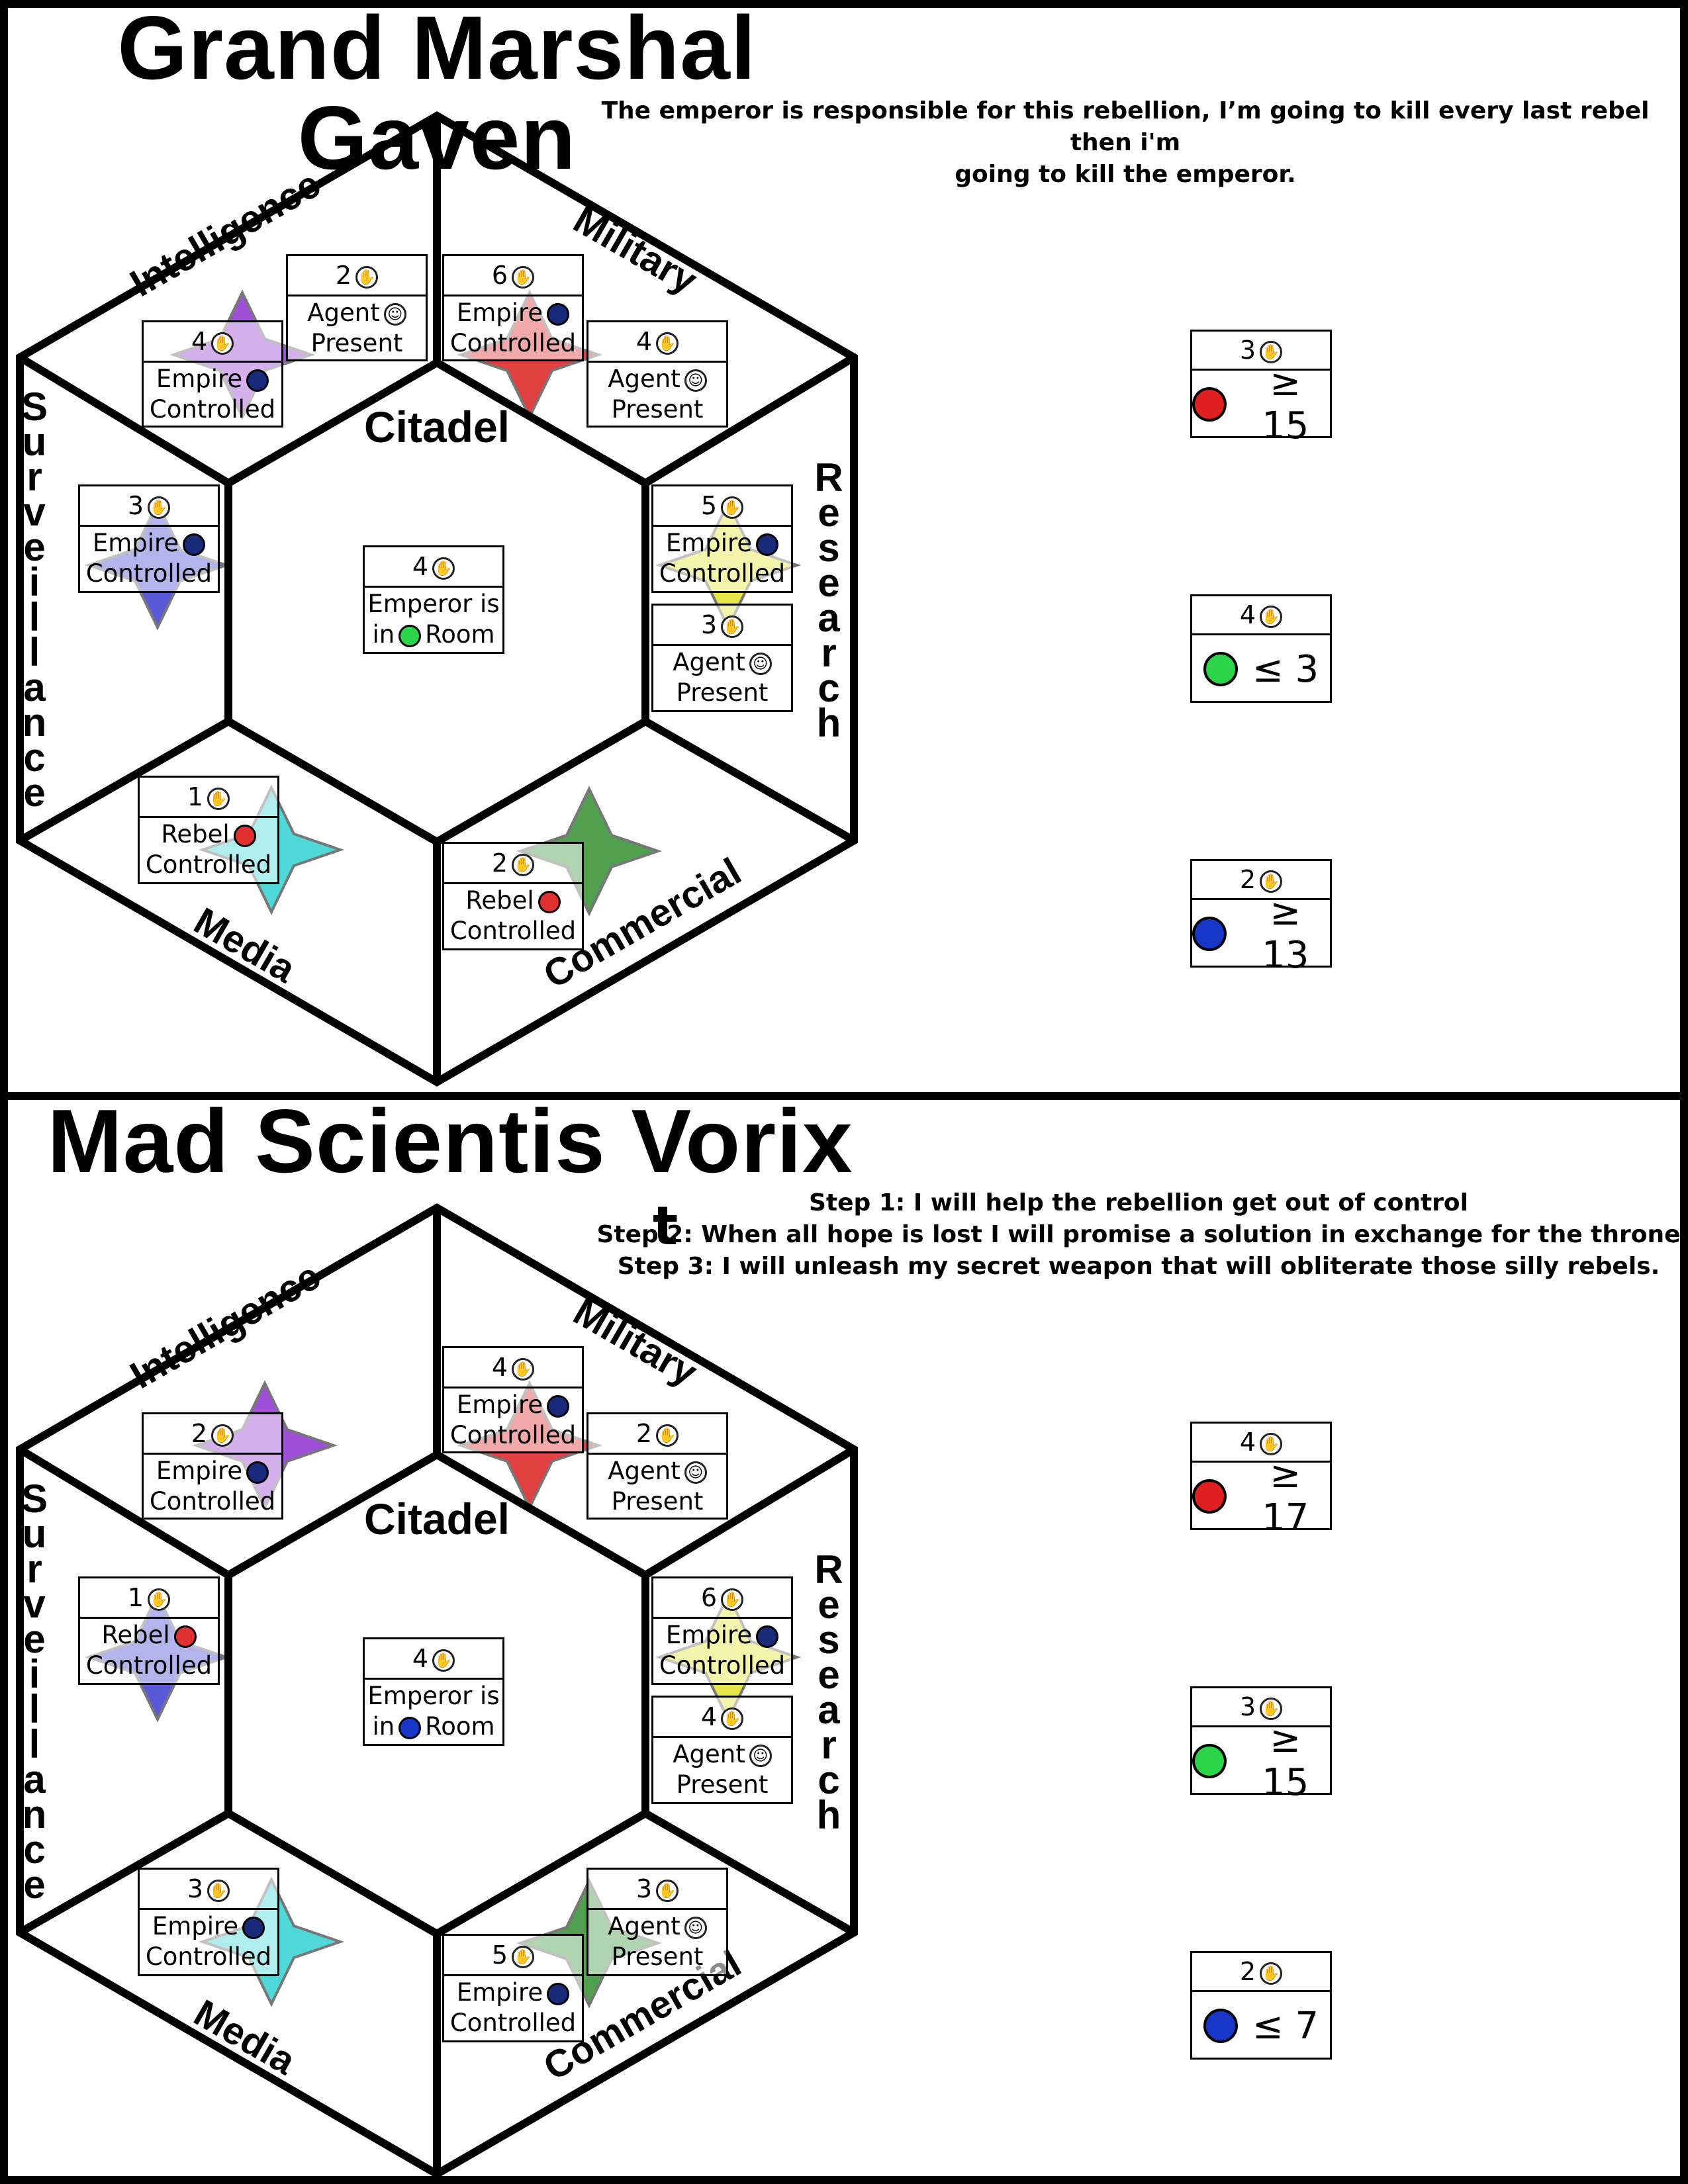 The height and width of the screenshot is (2184, 1688). I want to click on character-name: Mad Scientis Vorix, so click(450, 1141).